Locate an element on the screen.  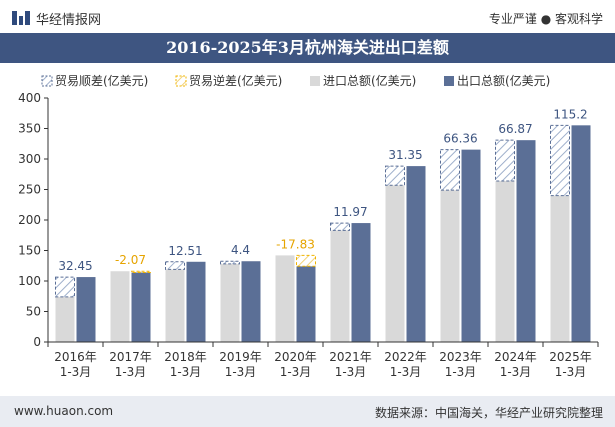
data-source: 数据来源：中国海关，华经产业研究院整理 is located at coordinates (488, 413).